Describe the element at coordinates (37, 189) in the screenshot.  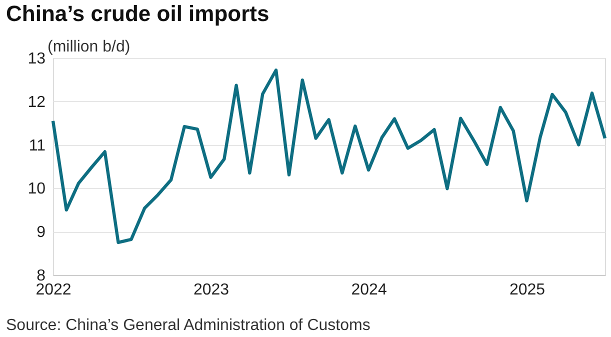
I see `y-tick-label: 10` at that location.